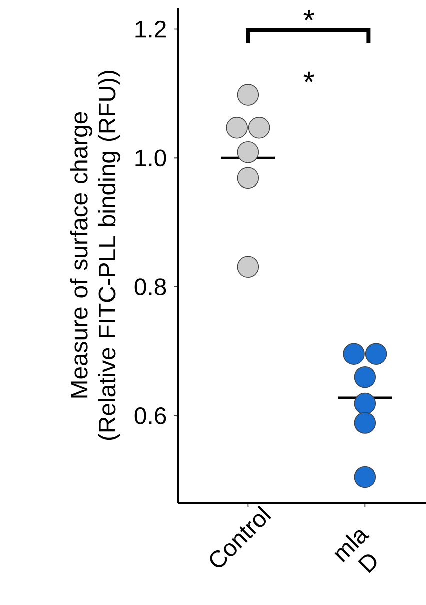 The image size is (426, 605). I want to click on x-tick-label: mla D, so click(355, 552).